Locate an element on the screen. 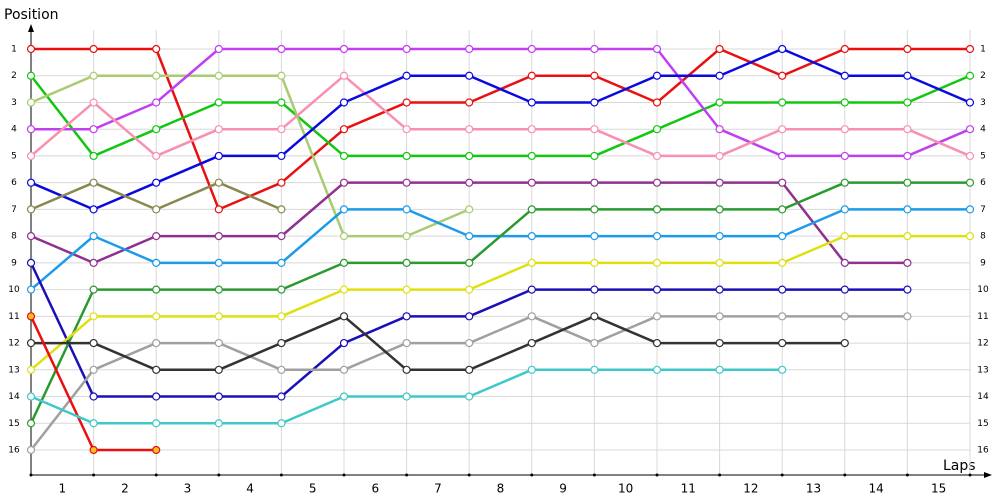 The width and height of the screenshot is (1000, 500). x-tick-label: 15 is located at coordinates (938, 489).